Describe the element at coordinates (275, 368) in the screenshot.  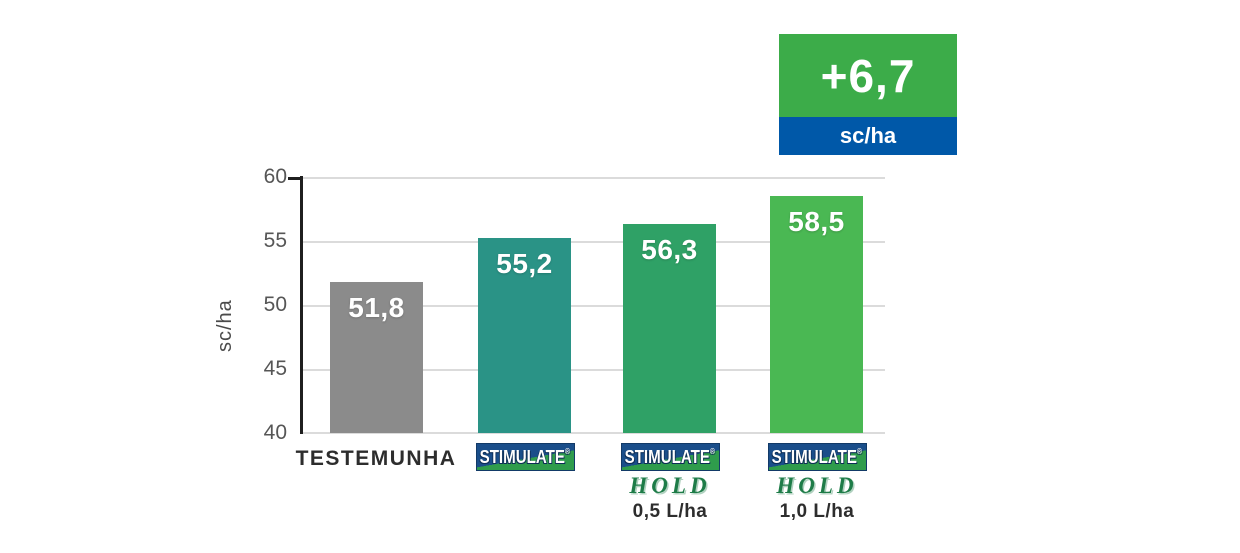
I see `y-tick-label-45: 45` at that location.